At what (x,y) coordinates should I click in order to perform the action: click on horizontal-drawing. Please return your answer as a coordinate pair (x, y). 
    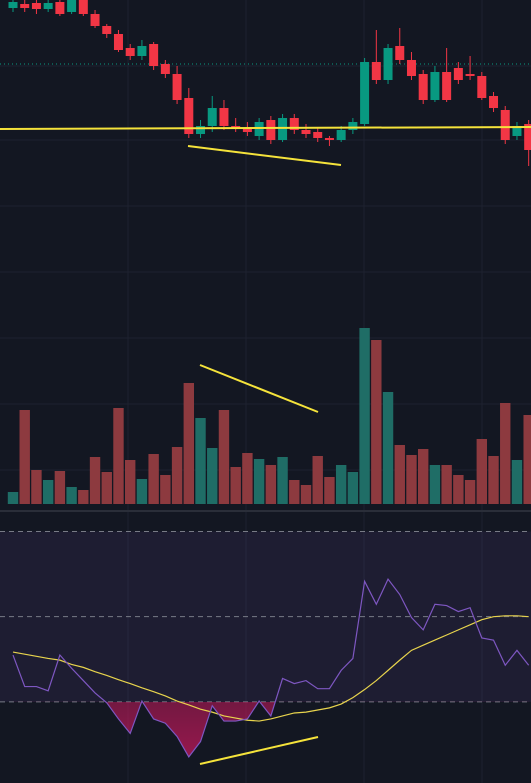
    Looking at the image, I should click on (265, 128).